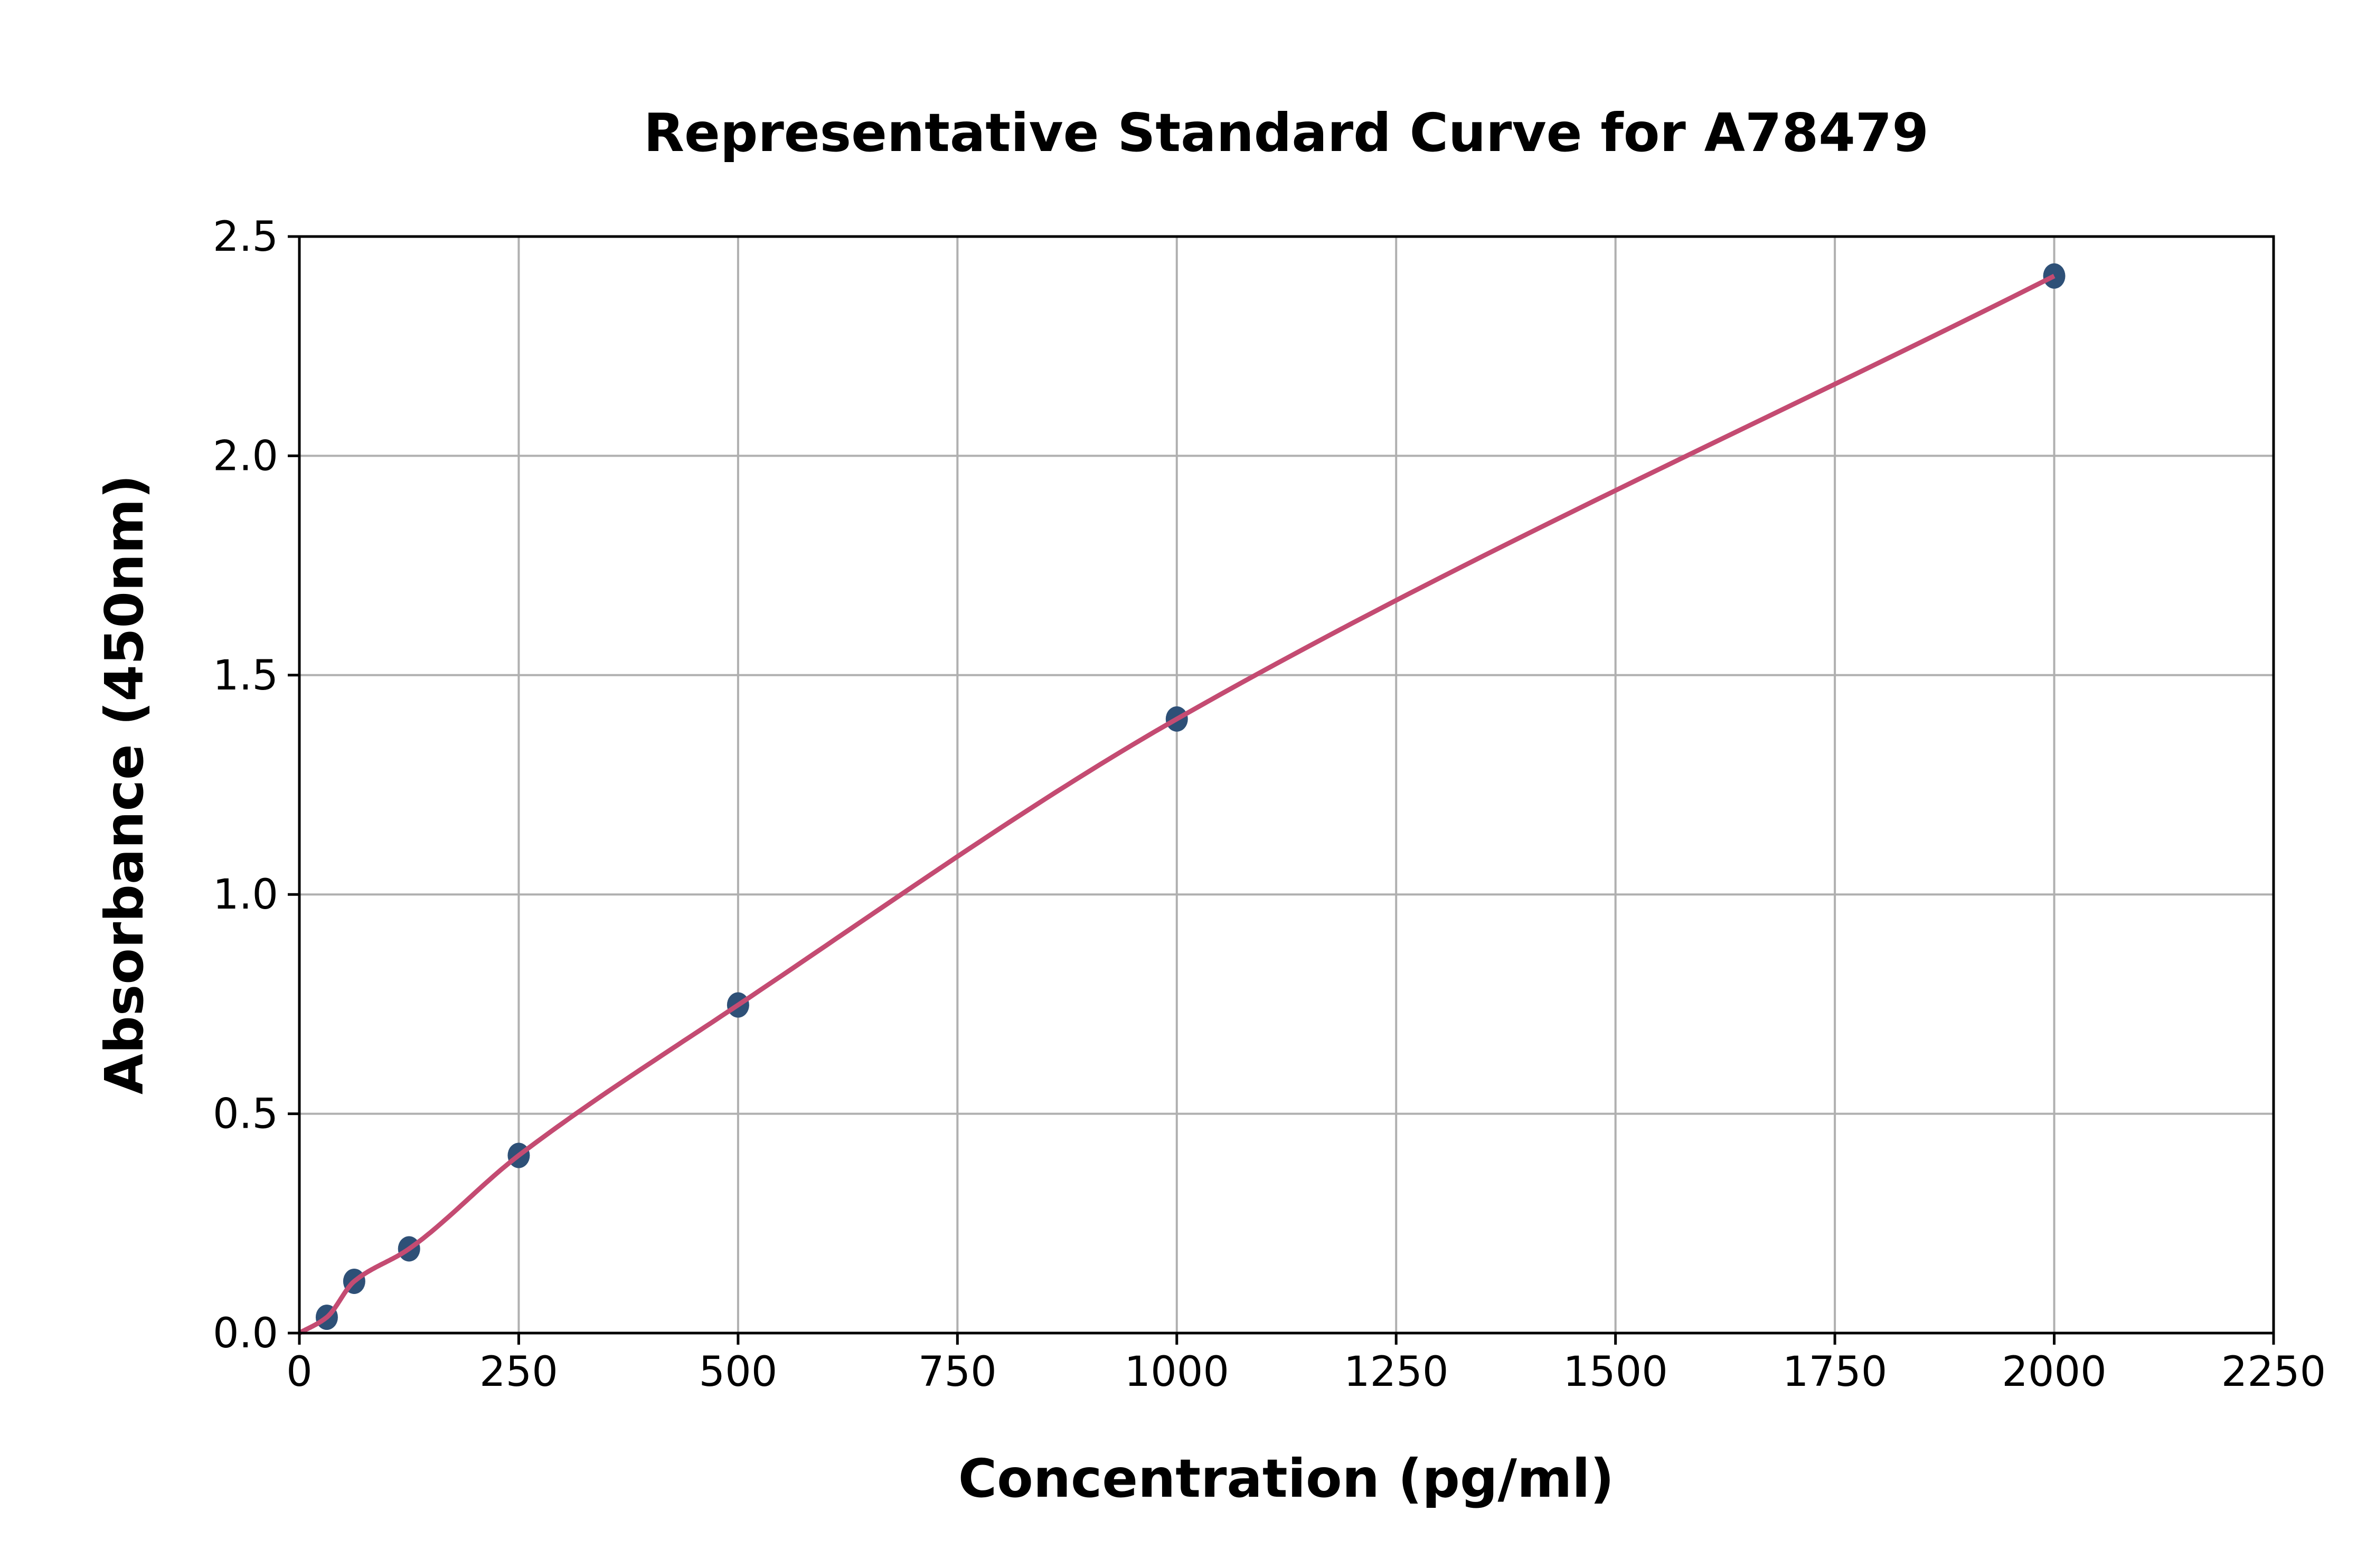  I want to click on x-tick-label: 750, so click(958, 1372).